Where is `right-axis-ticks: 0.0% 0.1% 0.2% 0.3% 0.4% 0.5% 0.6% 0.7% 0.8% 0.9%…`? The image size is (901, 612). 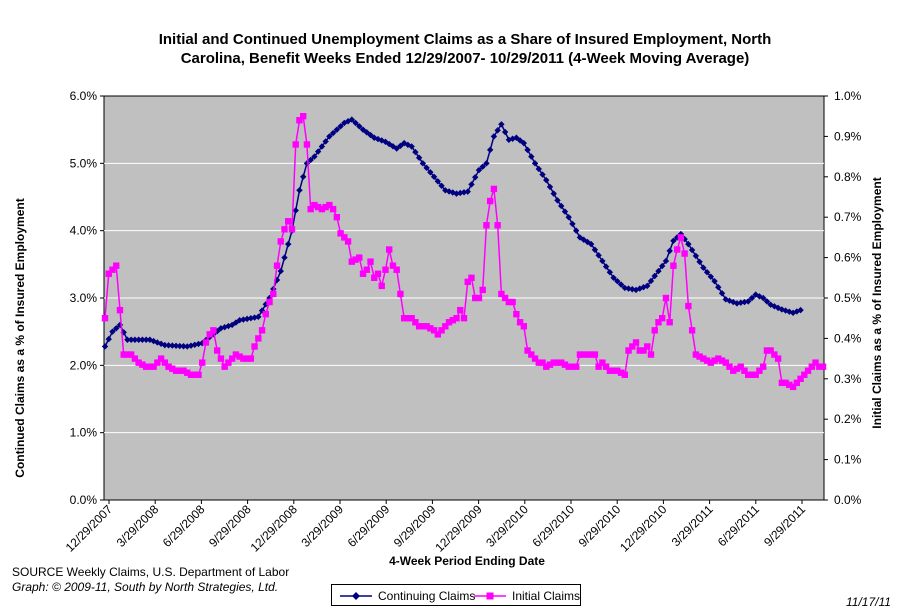 right-axis-ticks: 0.0% 0.1% 0.2% 0.3% 0.4% 0.5% 0.6% 0.7% 0.8% 0.9%… is located at coordinates (843, 298).